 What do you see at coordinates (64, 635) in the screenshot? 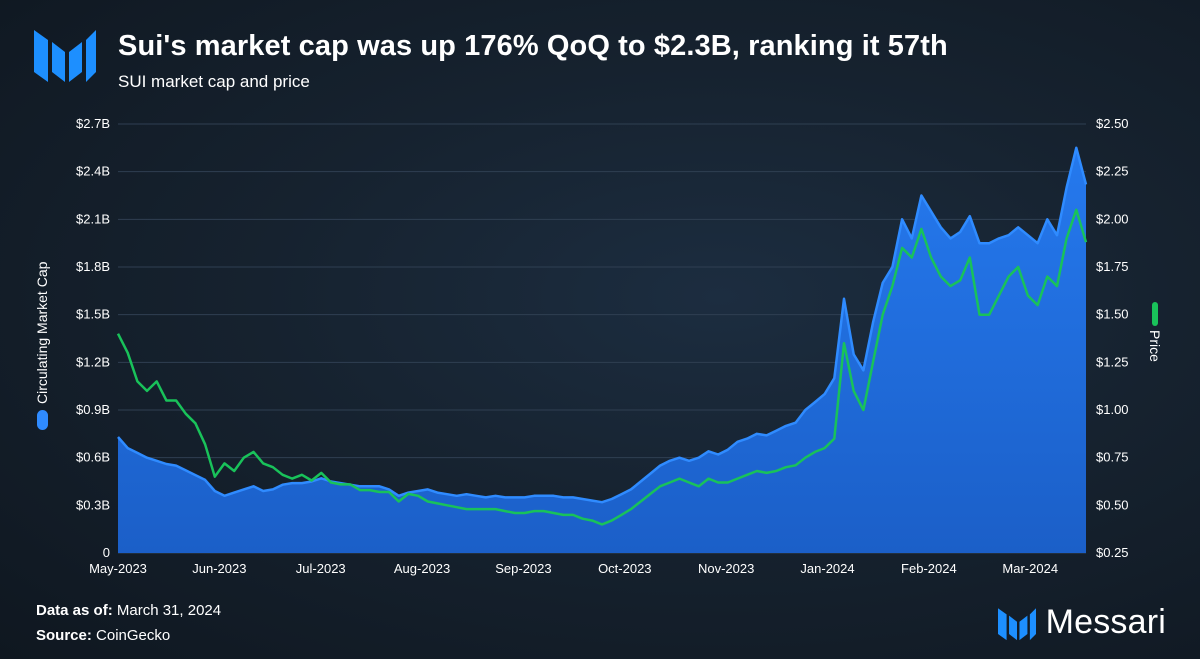
I see `source-label: Source:` at bounding box center [64, 635].